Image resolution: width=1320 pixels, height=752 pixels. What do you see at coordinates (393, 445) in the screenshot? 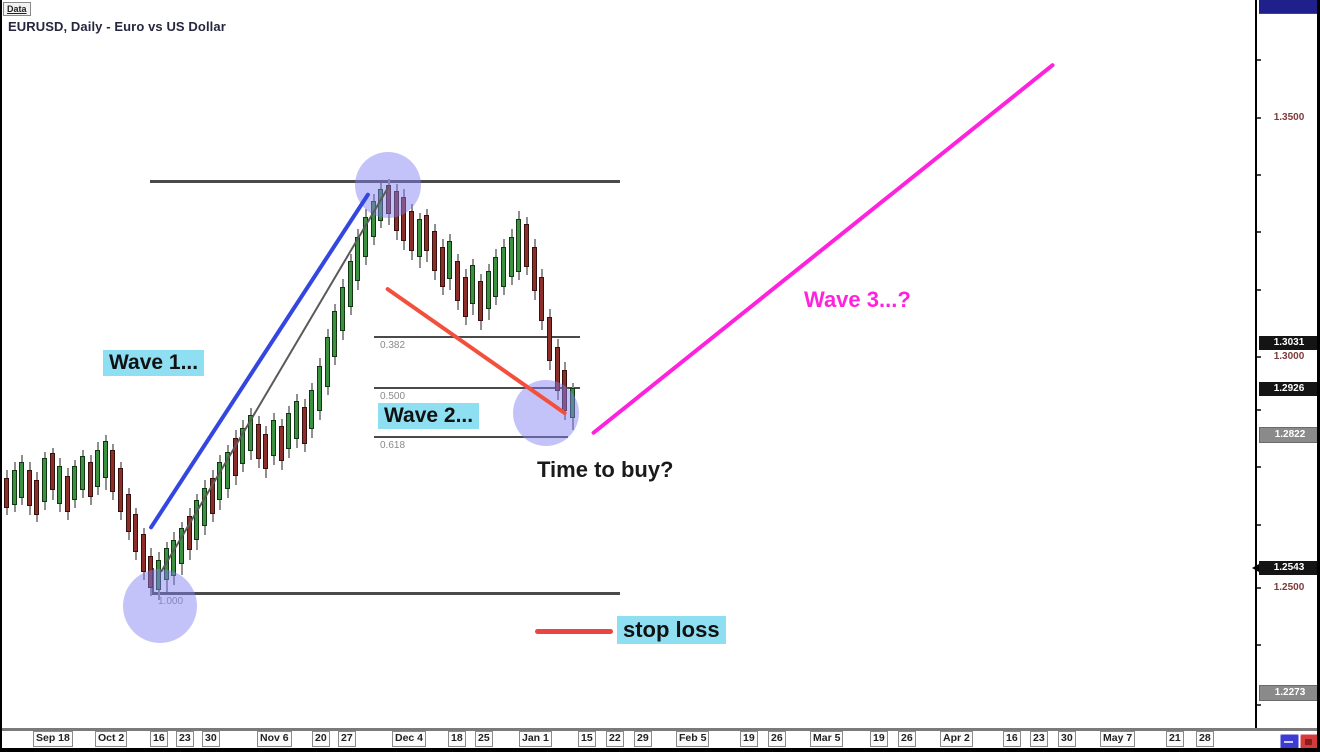
I see `fib-level-label: 0.618` at bounding box center [393, 445].